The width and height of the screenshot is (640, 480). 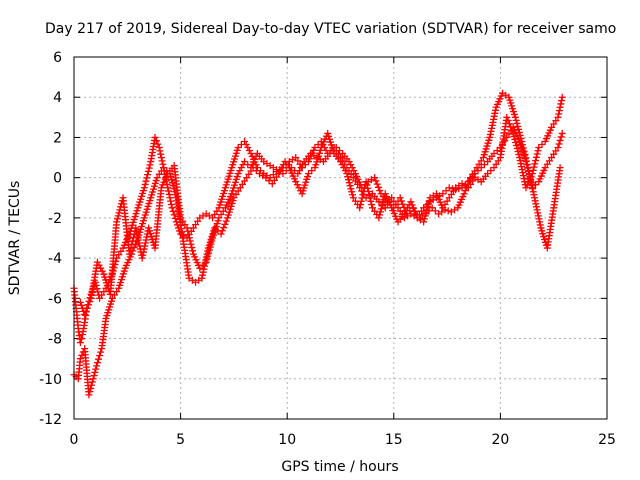 What do you see at coordinates (287, 440) in the screenshot?
I see `x-tick-label: 10` at bounding box center [287, 440].